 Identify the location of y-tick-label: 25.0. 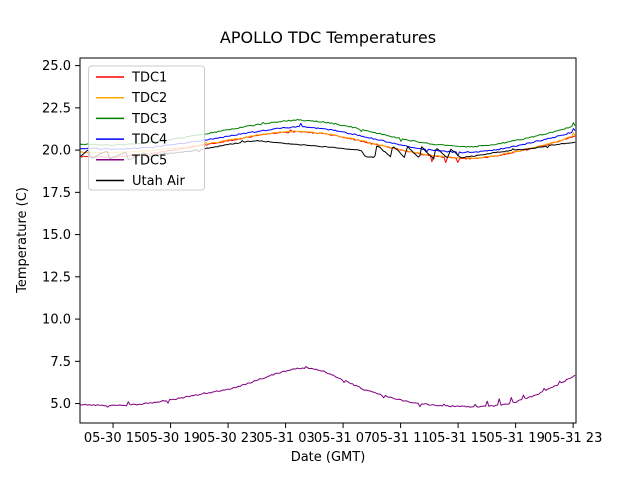
(56, 66).